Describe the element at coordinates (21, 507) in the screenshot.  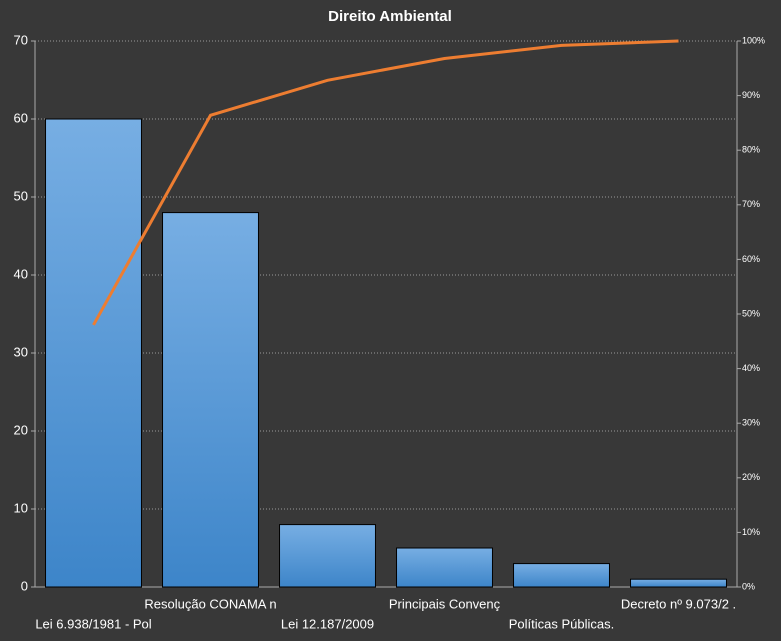
I see `y-tick-label: 10` at that location.